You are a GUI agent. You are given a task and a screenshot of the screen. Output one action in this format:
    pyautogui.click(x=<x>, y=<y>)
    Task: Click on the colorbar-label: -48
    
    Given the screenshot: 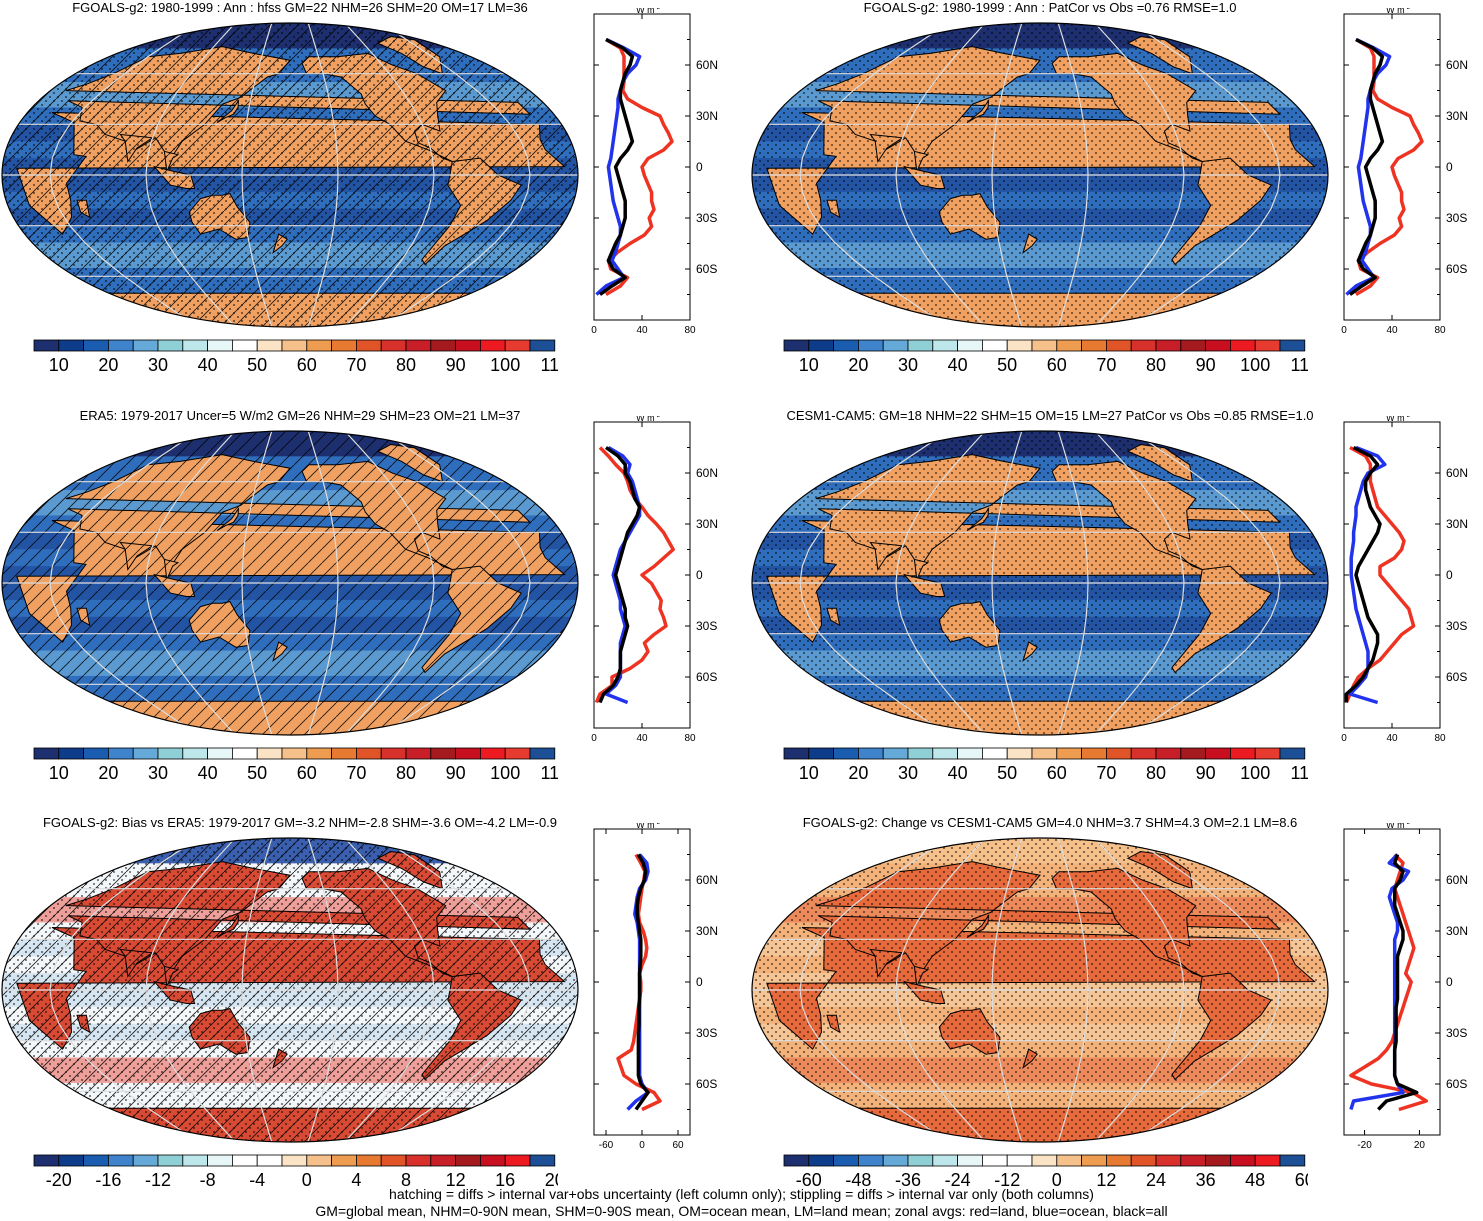 What is the action you would take?
    pyautogui.click(x=858, y=1180)
    